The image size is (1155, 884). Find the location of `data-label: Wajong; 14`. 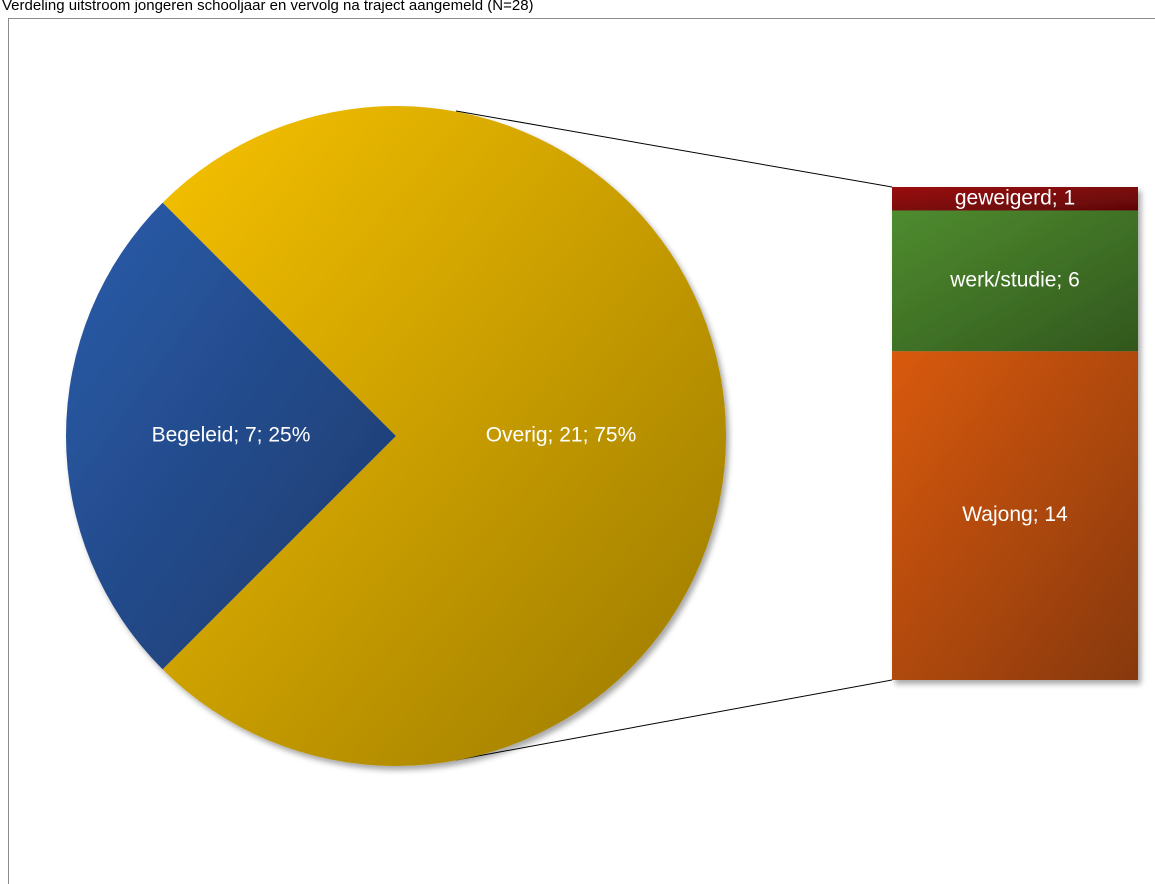

data-label: Wajong; 14 is located at coordinates (1015, 514).